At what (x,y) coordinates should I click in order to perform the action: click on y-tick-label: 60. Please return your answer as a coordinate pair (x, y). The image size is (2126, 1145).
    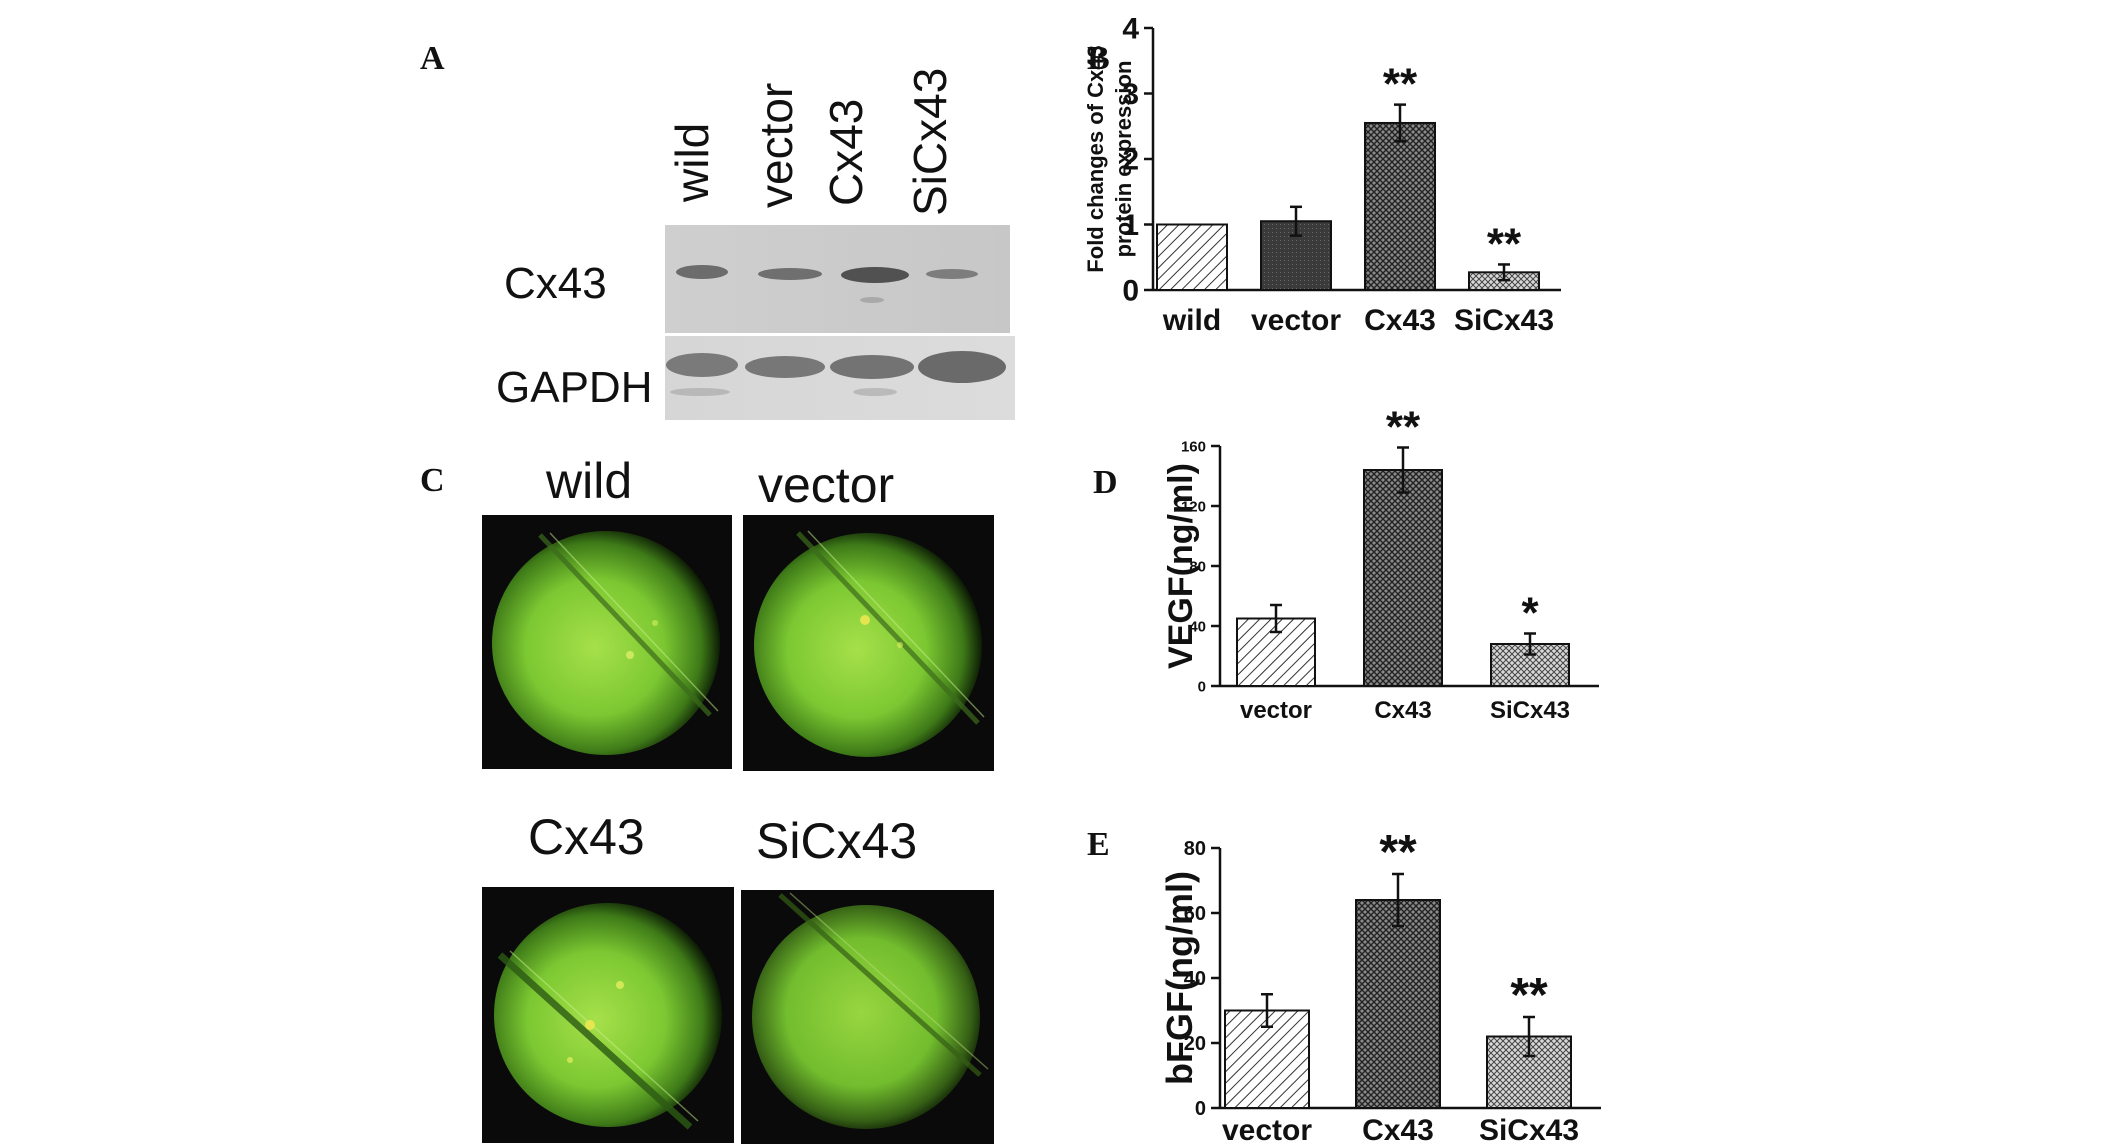
    Looking at the image, I should click on (1195, 914).